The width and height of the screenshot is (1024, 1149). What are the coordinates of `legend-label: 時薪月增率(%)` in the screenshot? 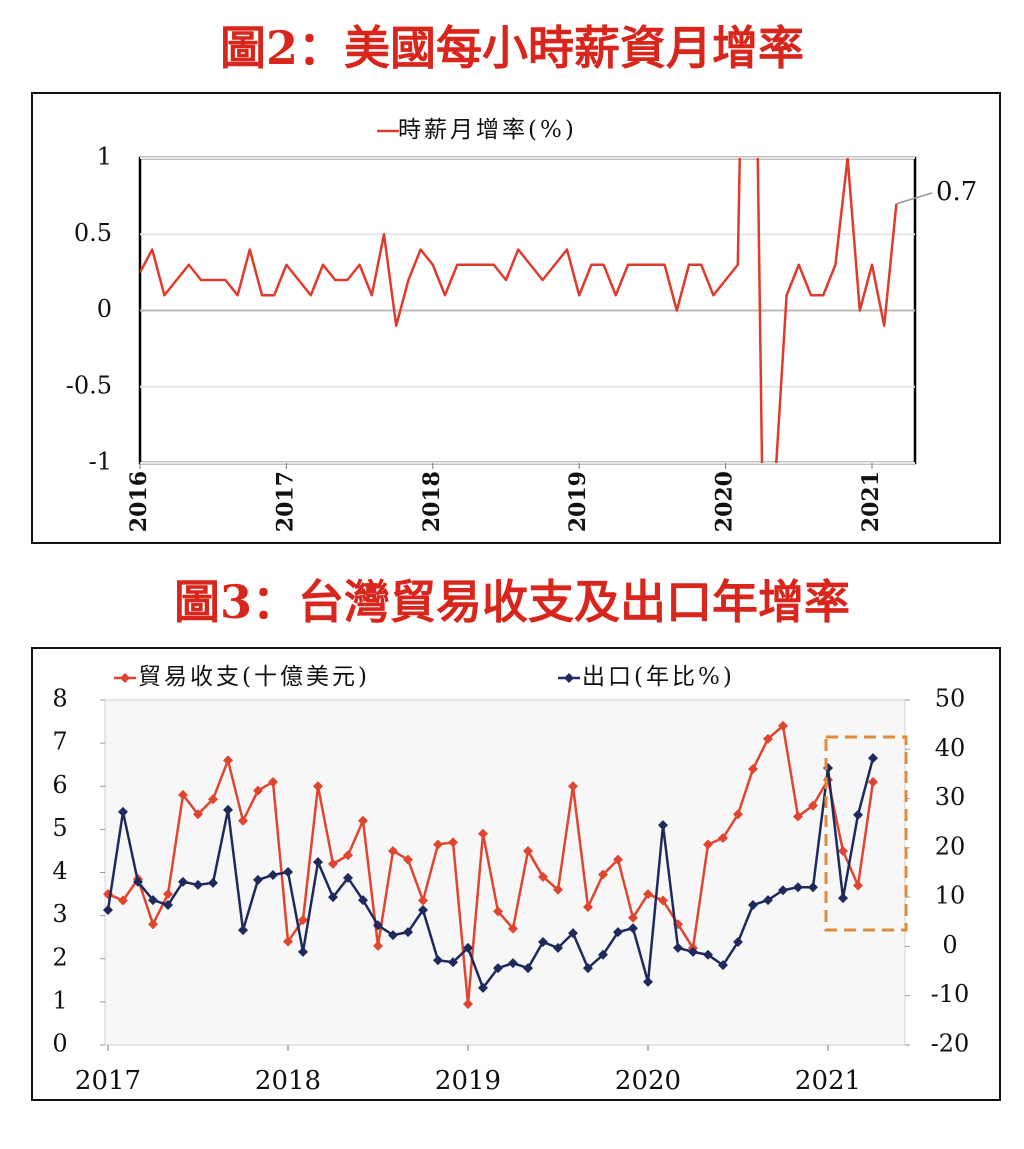 It's located at (487, 130).